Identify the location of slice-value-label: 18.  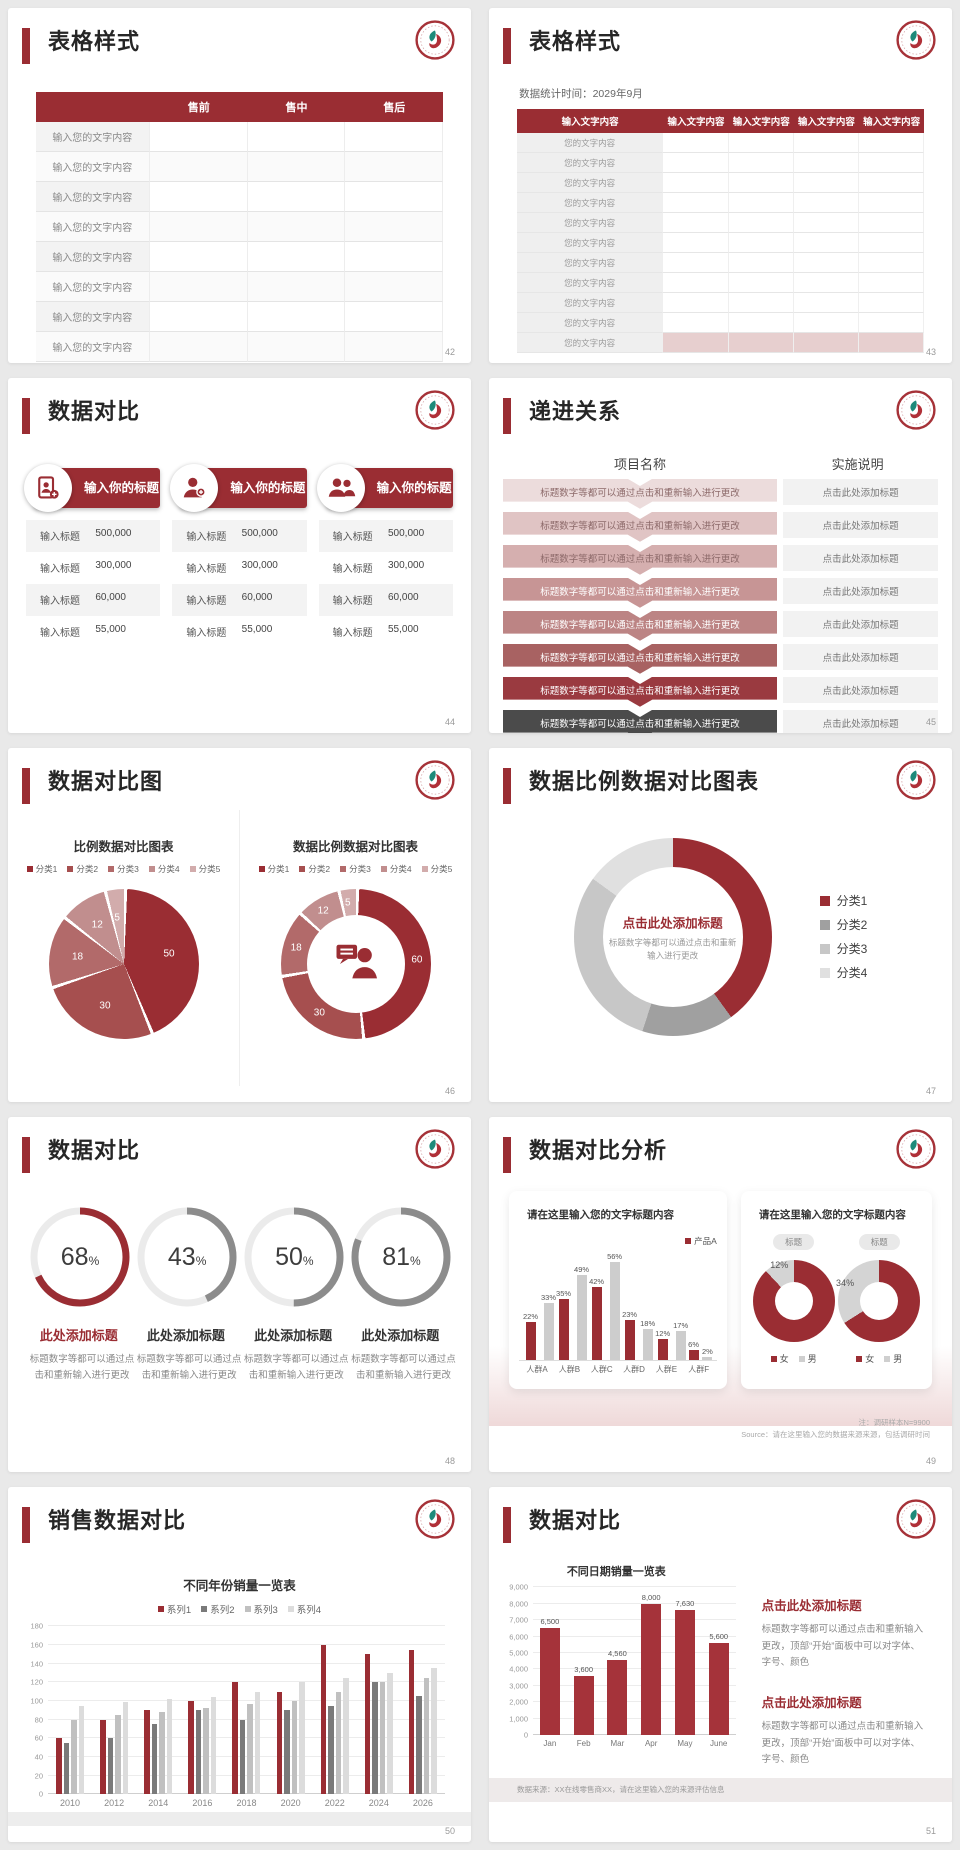
(77, 957).